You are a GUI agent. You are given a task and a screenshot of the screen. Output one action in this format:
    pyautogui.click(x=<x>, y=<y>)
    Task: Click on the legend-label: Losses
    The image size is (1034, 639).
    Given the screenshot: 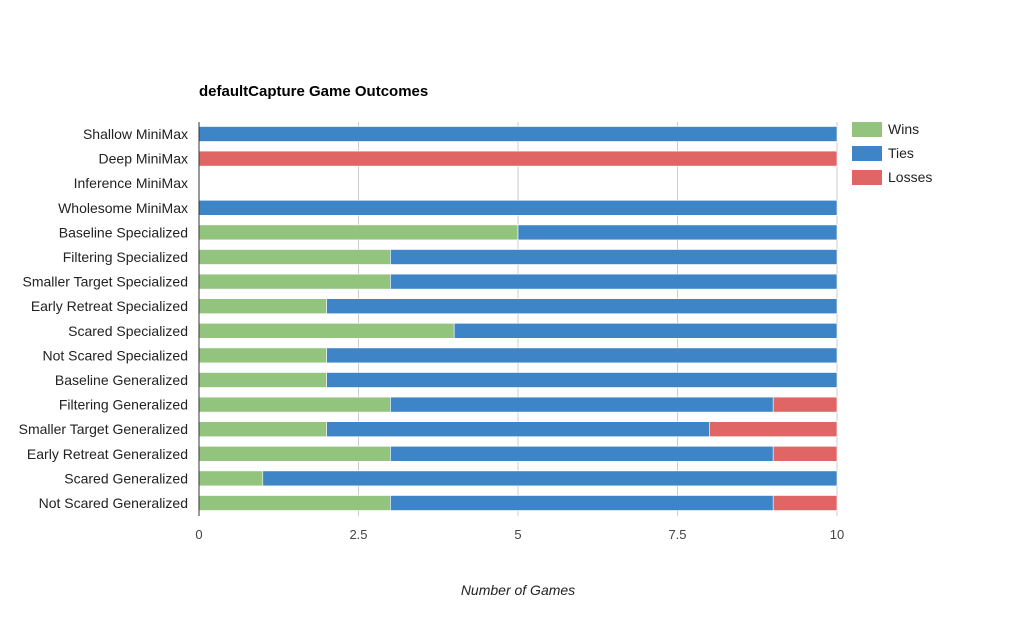 What is the action you would take?
    pyautogui.click(x=910, y=177)
    